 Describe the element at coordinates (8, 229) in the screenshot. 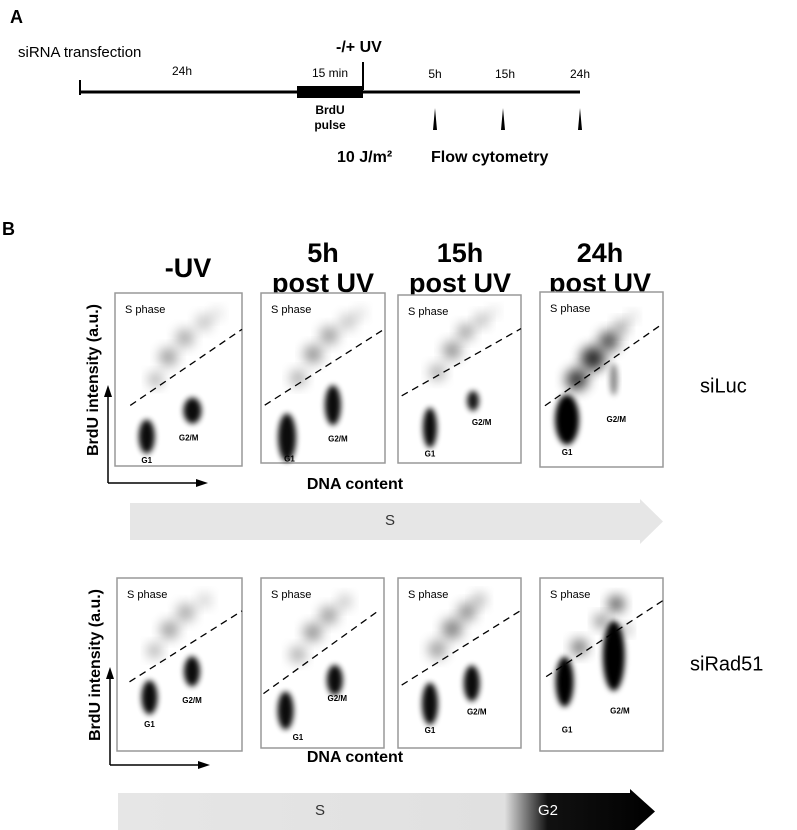

I see `panel-label: B` at that location.